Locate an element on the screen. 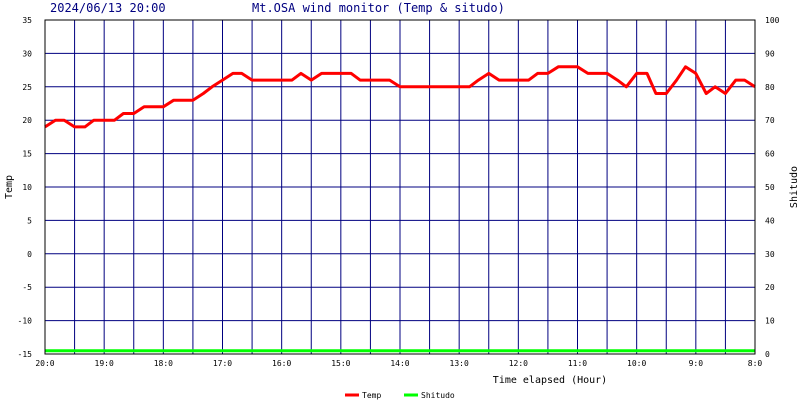 This screenshot has width=800, height=400. x-tick-label: 11:0 is located at coordinates (577, 363).